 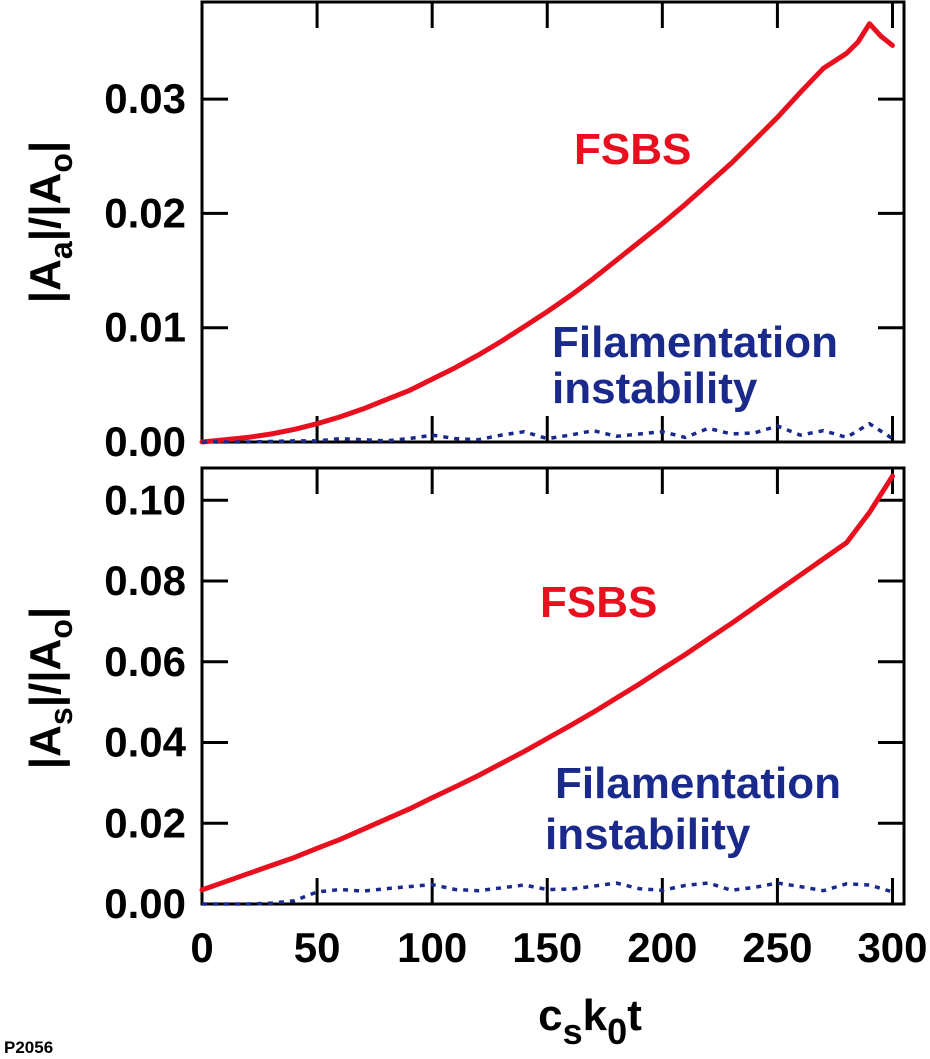 What do you see at coordinates (548, 893) in the screenshot?
I see `bottom-filamentation-line` at bounding box center [548, 893].